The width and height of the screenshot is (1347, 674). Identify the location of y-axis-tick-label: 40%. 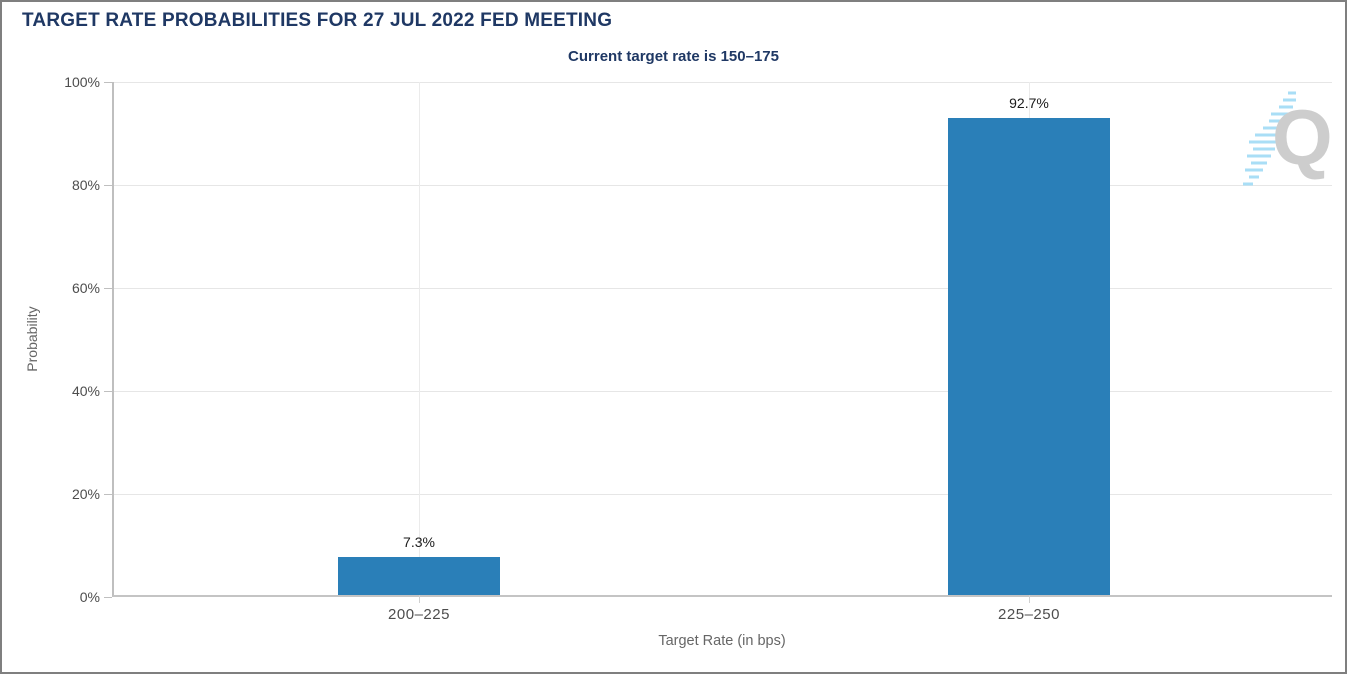
(85, 391).